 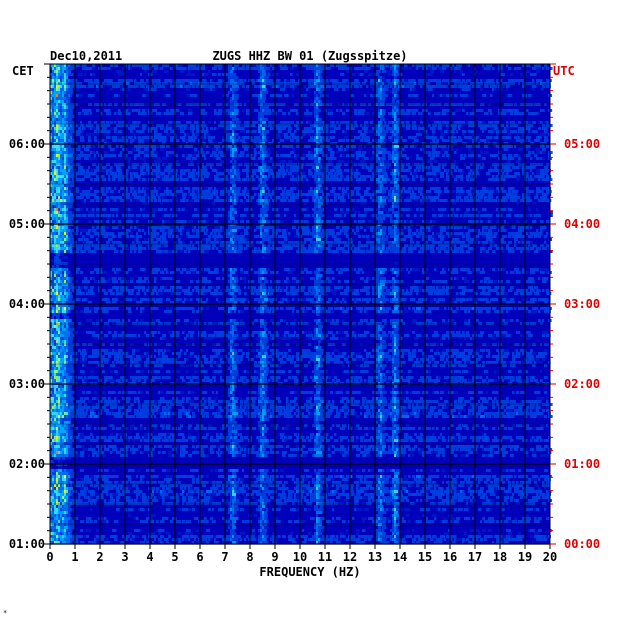 What do you see at coordinates (550, 557) in the screenshot?
I see `x-tick-label: 20` at bounding box center [550, 557].